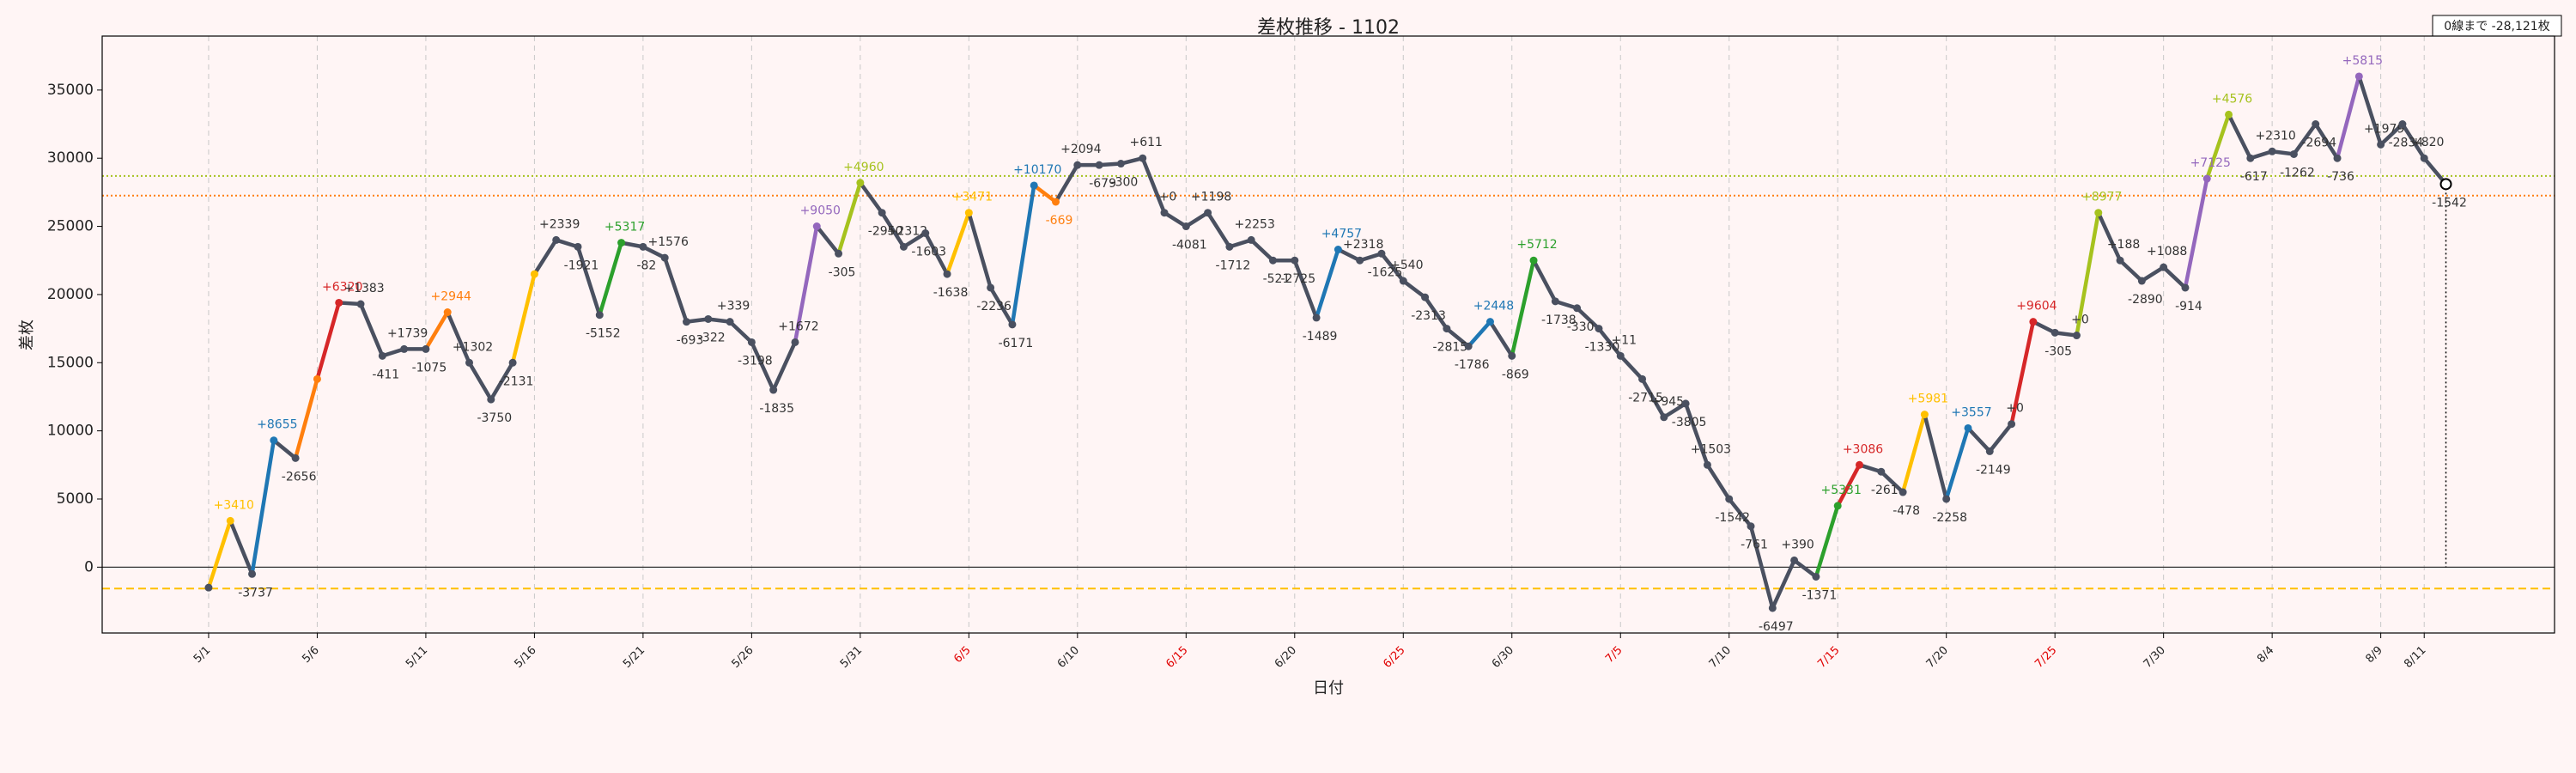 This screenshot has height=773, width=2576. Describe the element at coordinates (2340, 177) in the screenshot. I see `delta-label: -736` at that location.